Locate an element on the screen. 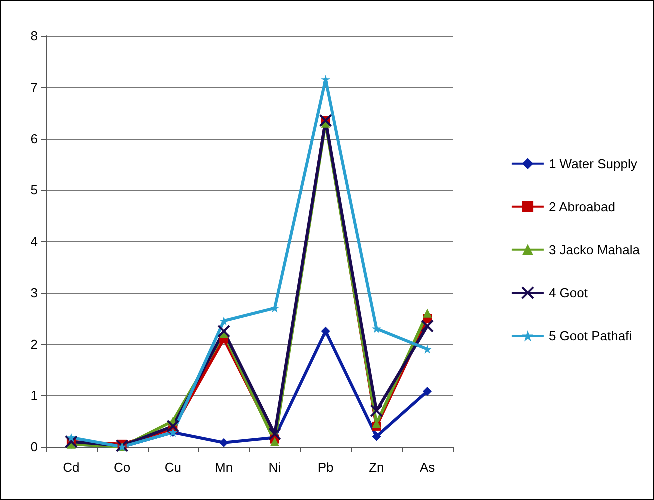 The height and width of the screenshot is (500, 654). y-tick-label: 1 is located at coordinates (34, 396).